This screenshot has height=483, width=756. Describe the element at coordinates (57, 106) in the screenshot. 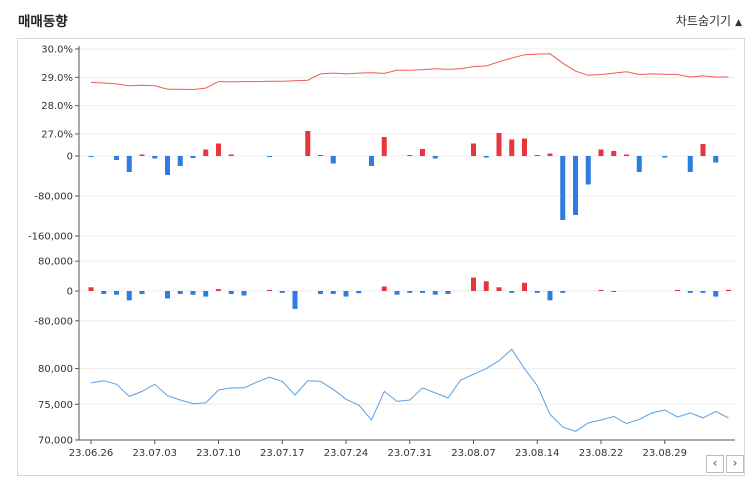

I see `y-tick-label: 28.0%` at that location.